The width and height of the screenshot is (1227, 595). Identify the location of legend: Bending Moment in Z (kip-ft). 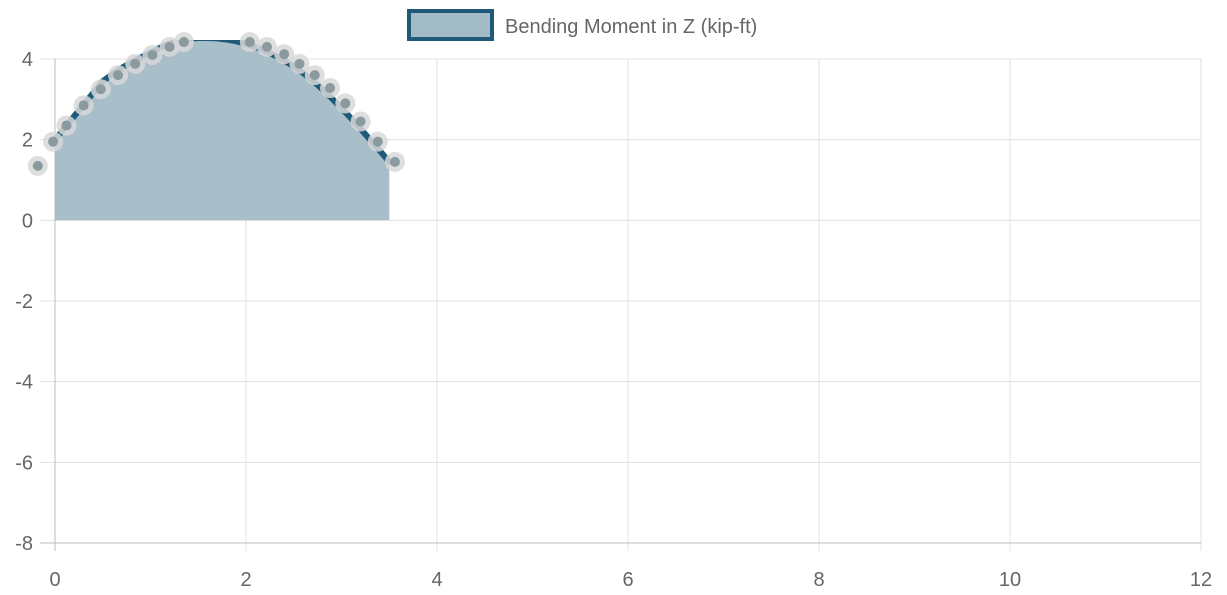
(582, 25).